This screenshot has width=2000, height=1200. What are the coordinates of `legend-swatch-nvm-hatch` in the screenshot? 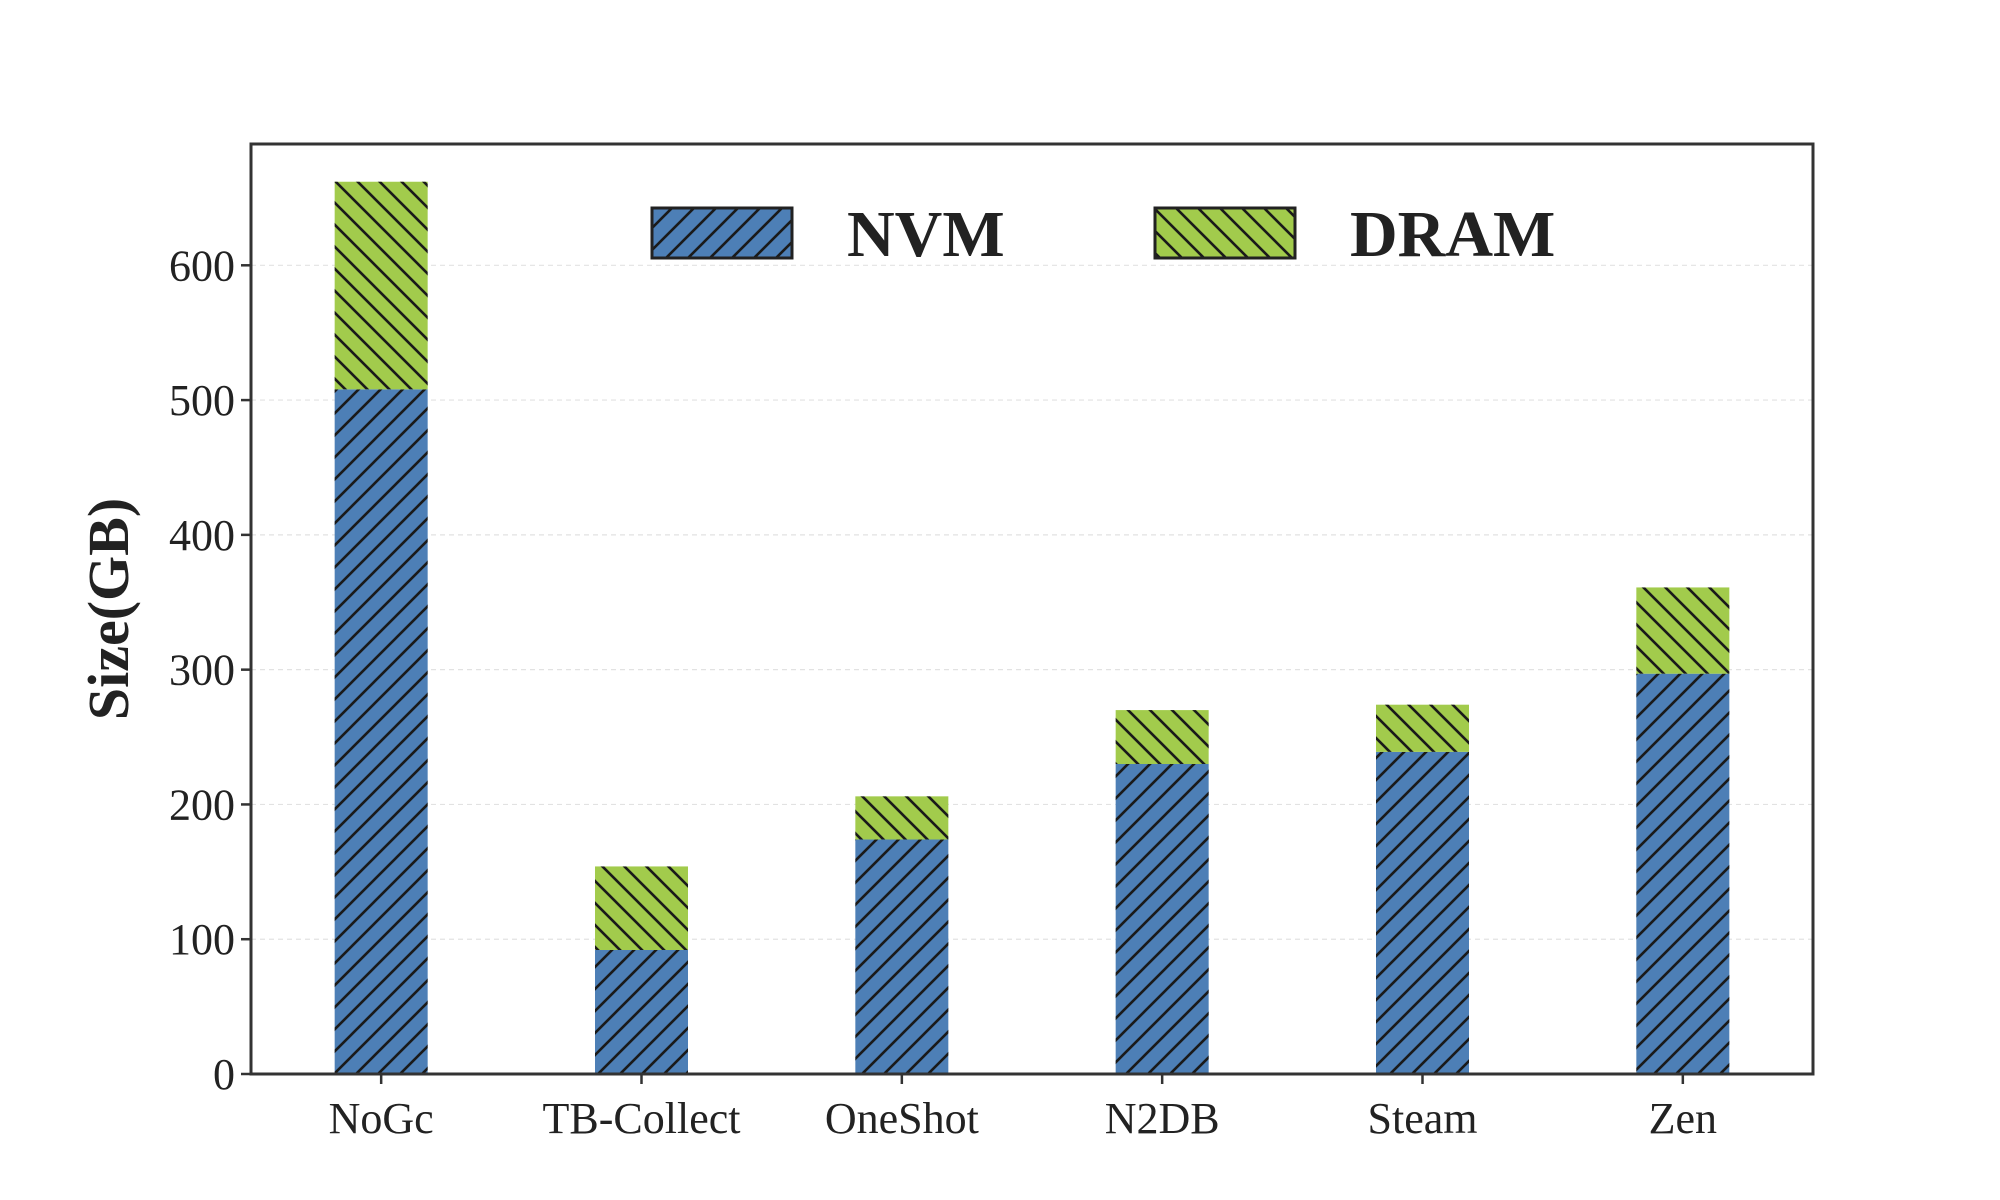 It's located at (722, 233).